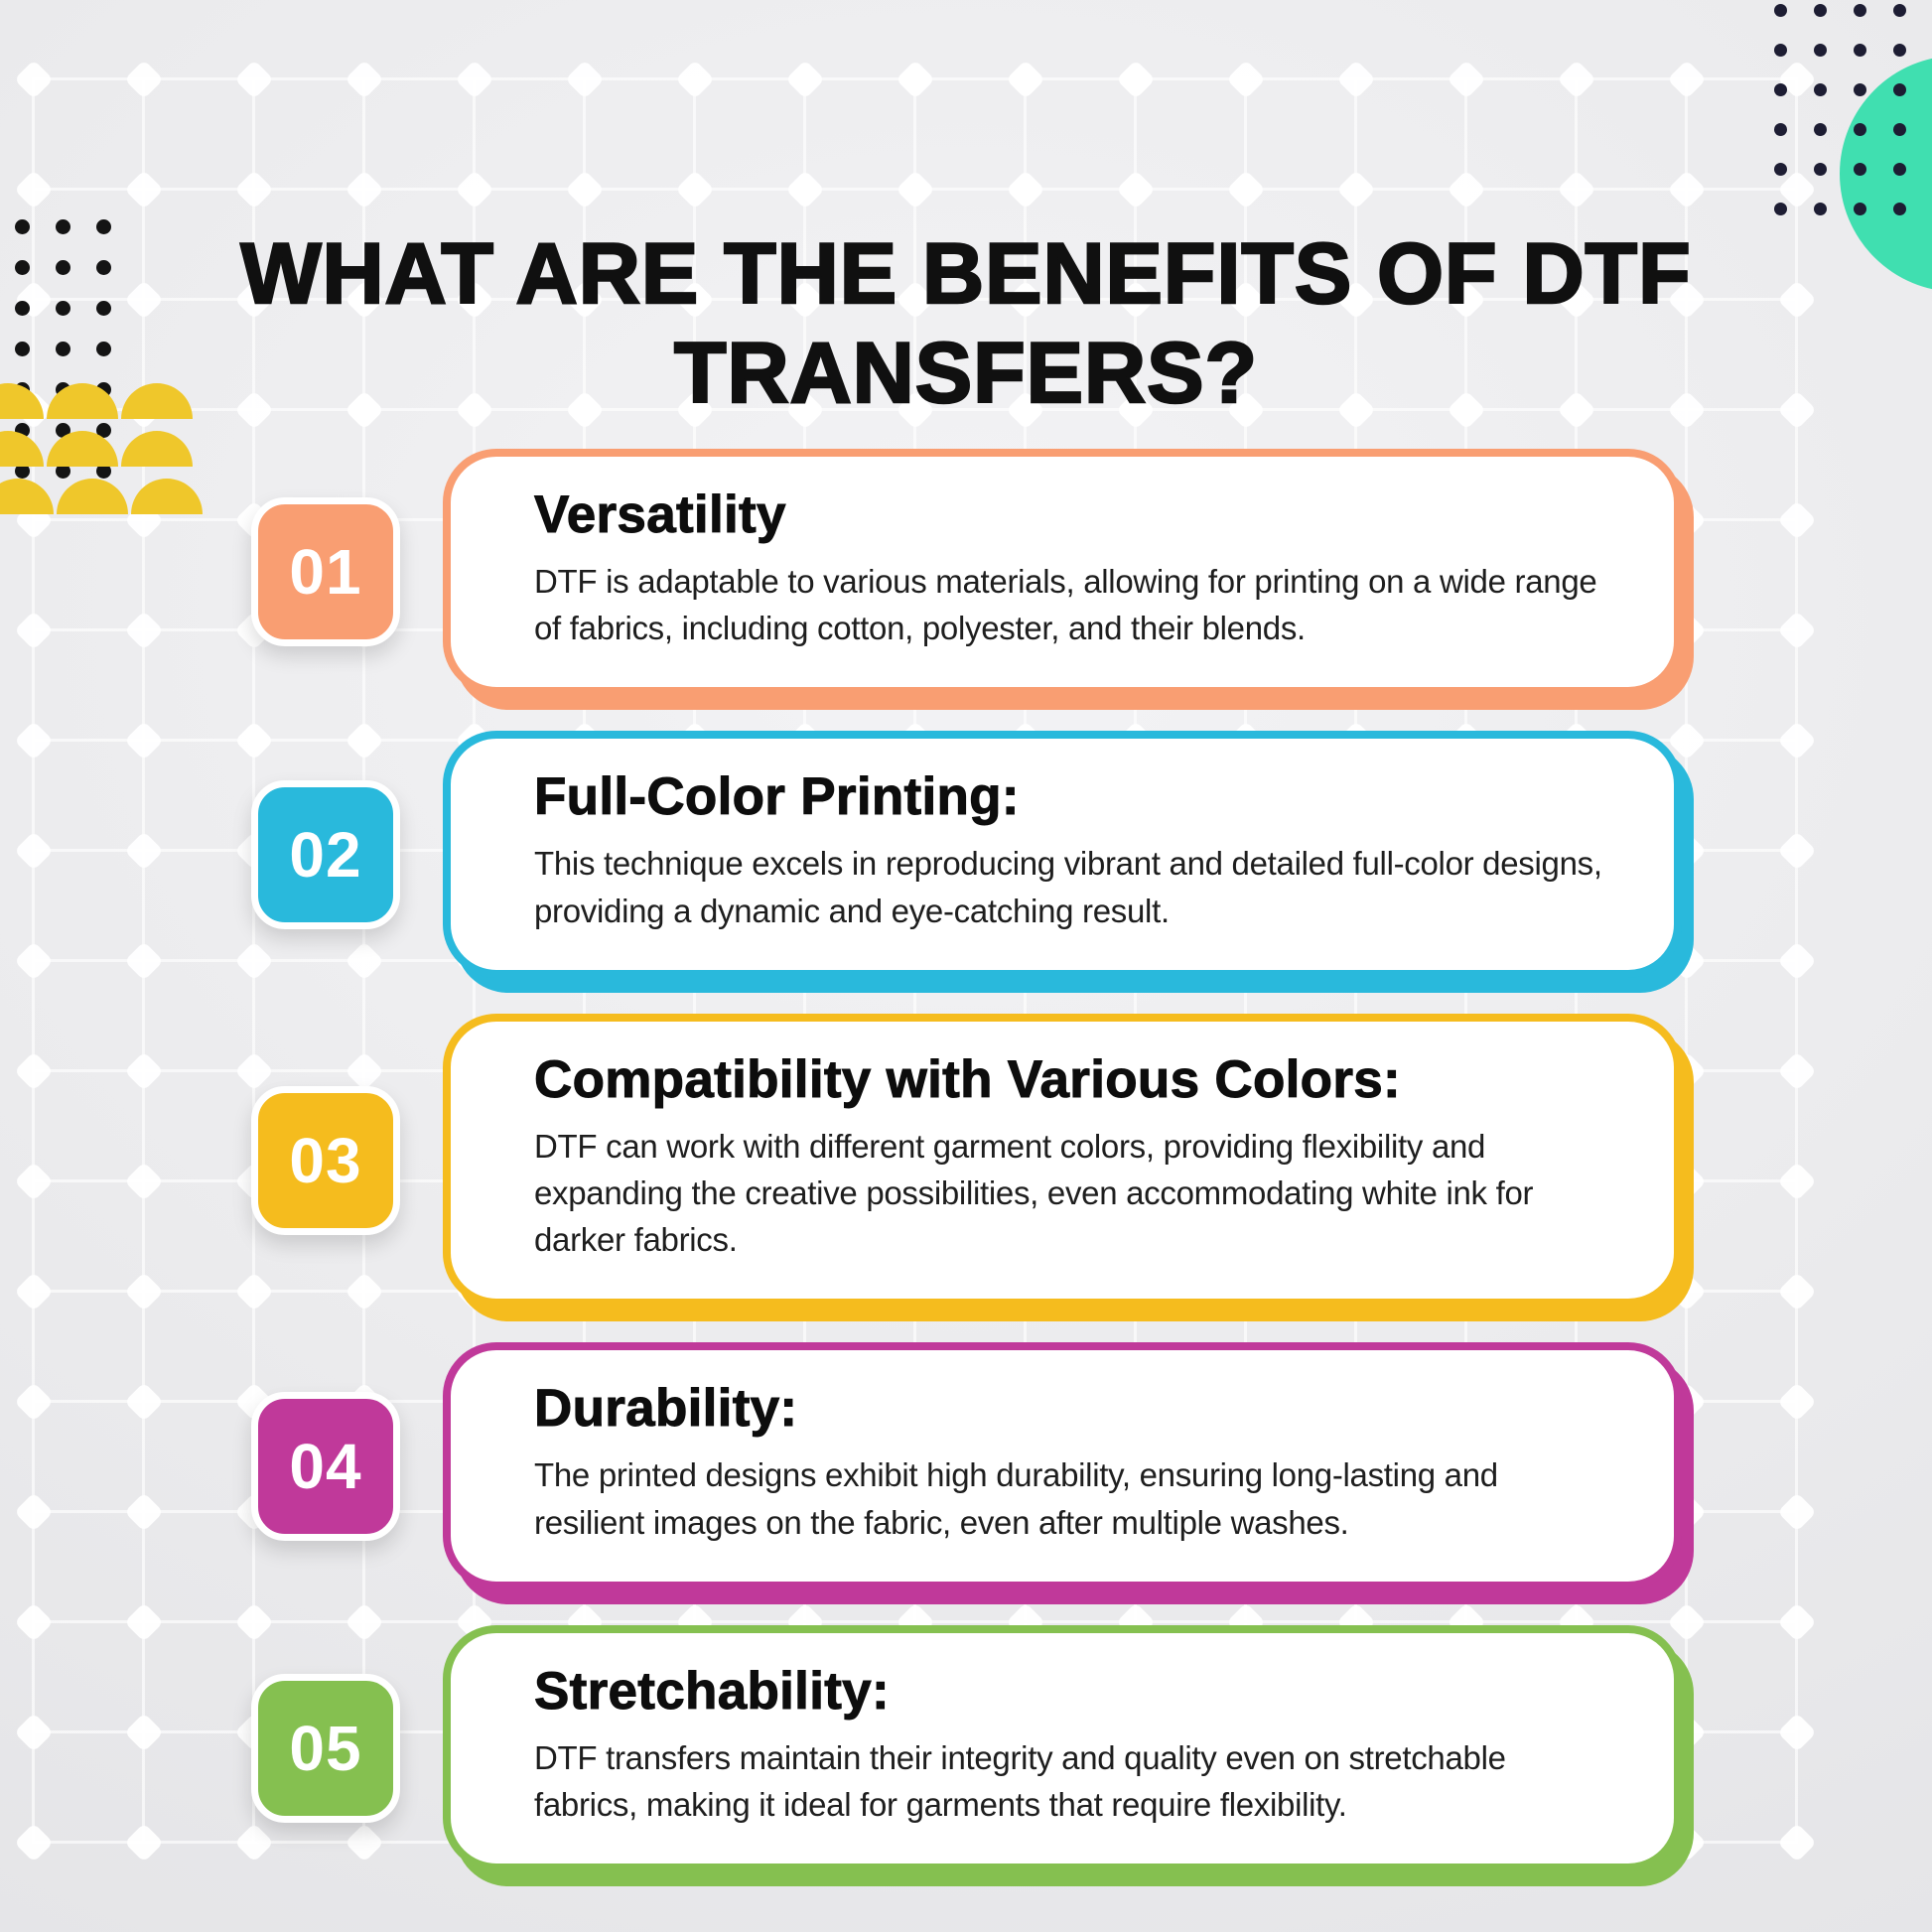 Image resolution: width=1932 pixels, height=1932 pixels. What do you see at coordinates (666, 1409) in the screenshot?
I see `benefit-heading: Durability:` at bounding box center [666, 1409].